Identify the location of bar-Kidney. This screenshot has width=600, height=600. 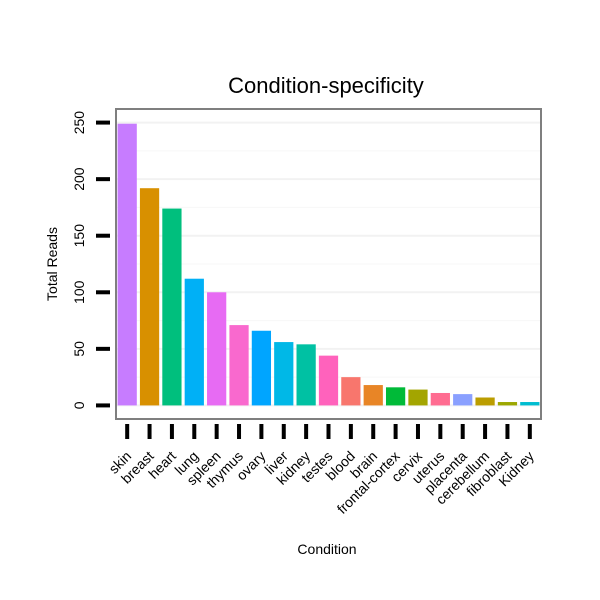
(530, 404).